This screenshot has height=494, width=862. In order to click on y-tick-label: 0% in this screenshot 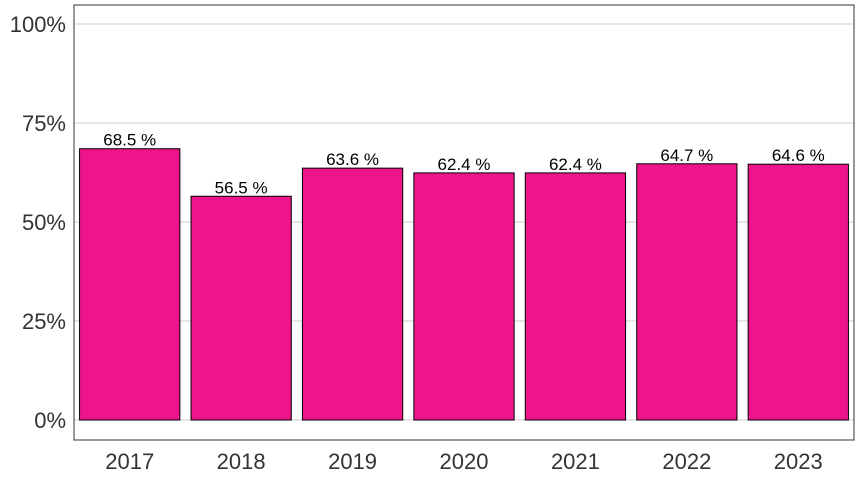, I will do `click(50, 420)`.